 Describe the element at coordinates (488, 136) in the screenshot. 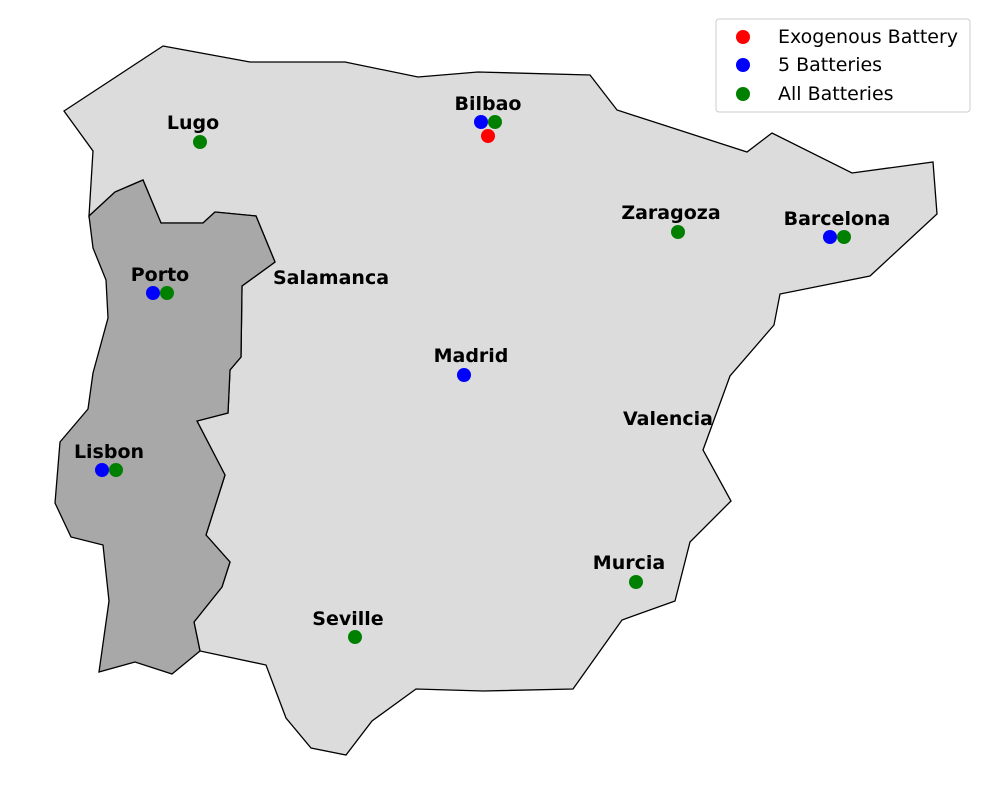

I see `marker-bilbao-exogenous` at that location.